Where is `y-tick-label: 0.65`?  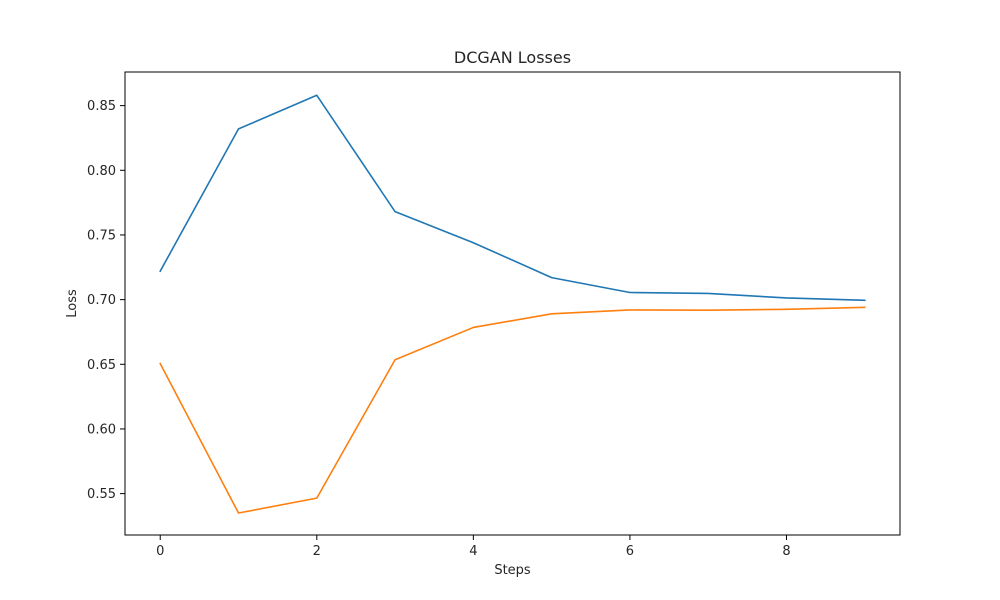 y-tick-label: 0.65 is located at coordinates (101, 365).